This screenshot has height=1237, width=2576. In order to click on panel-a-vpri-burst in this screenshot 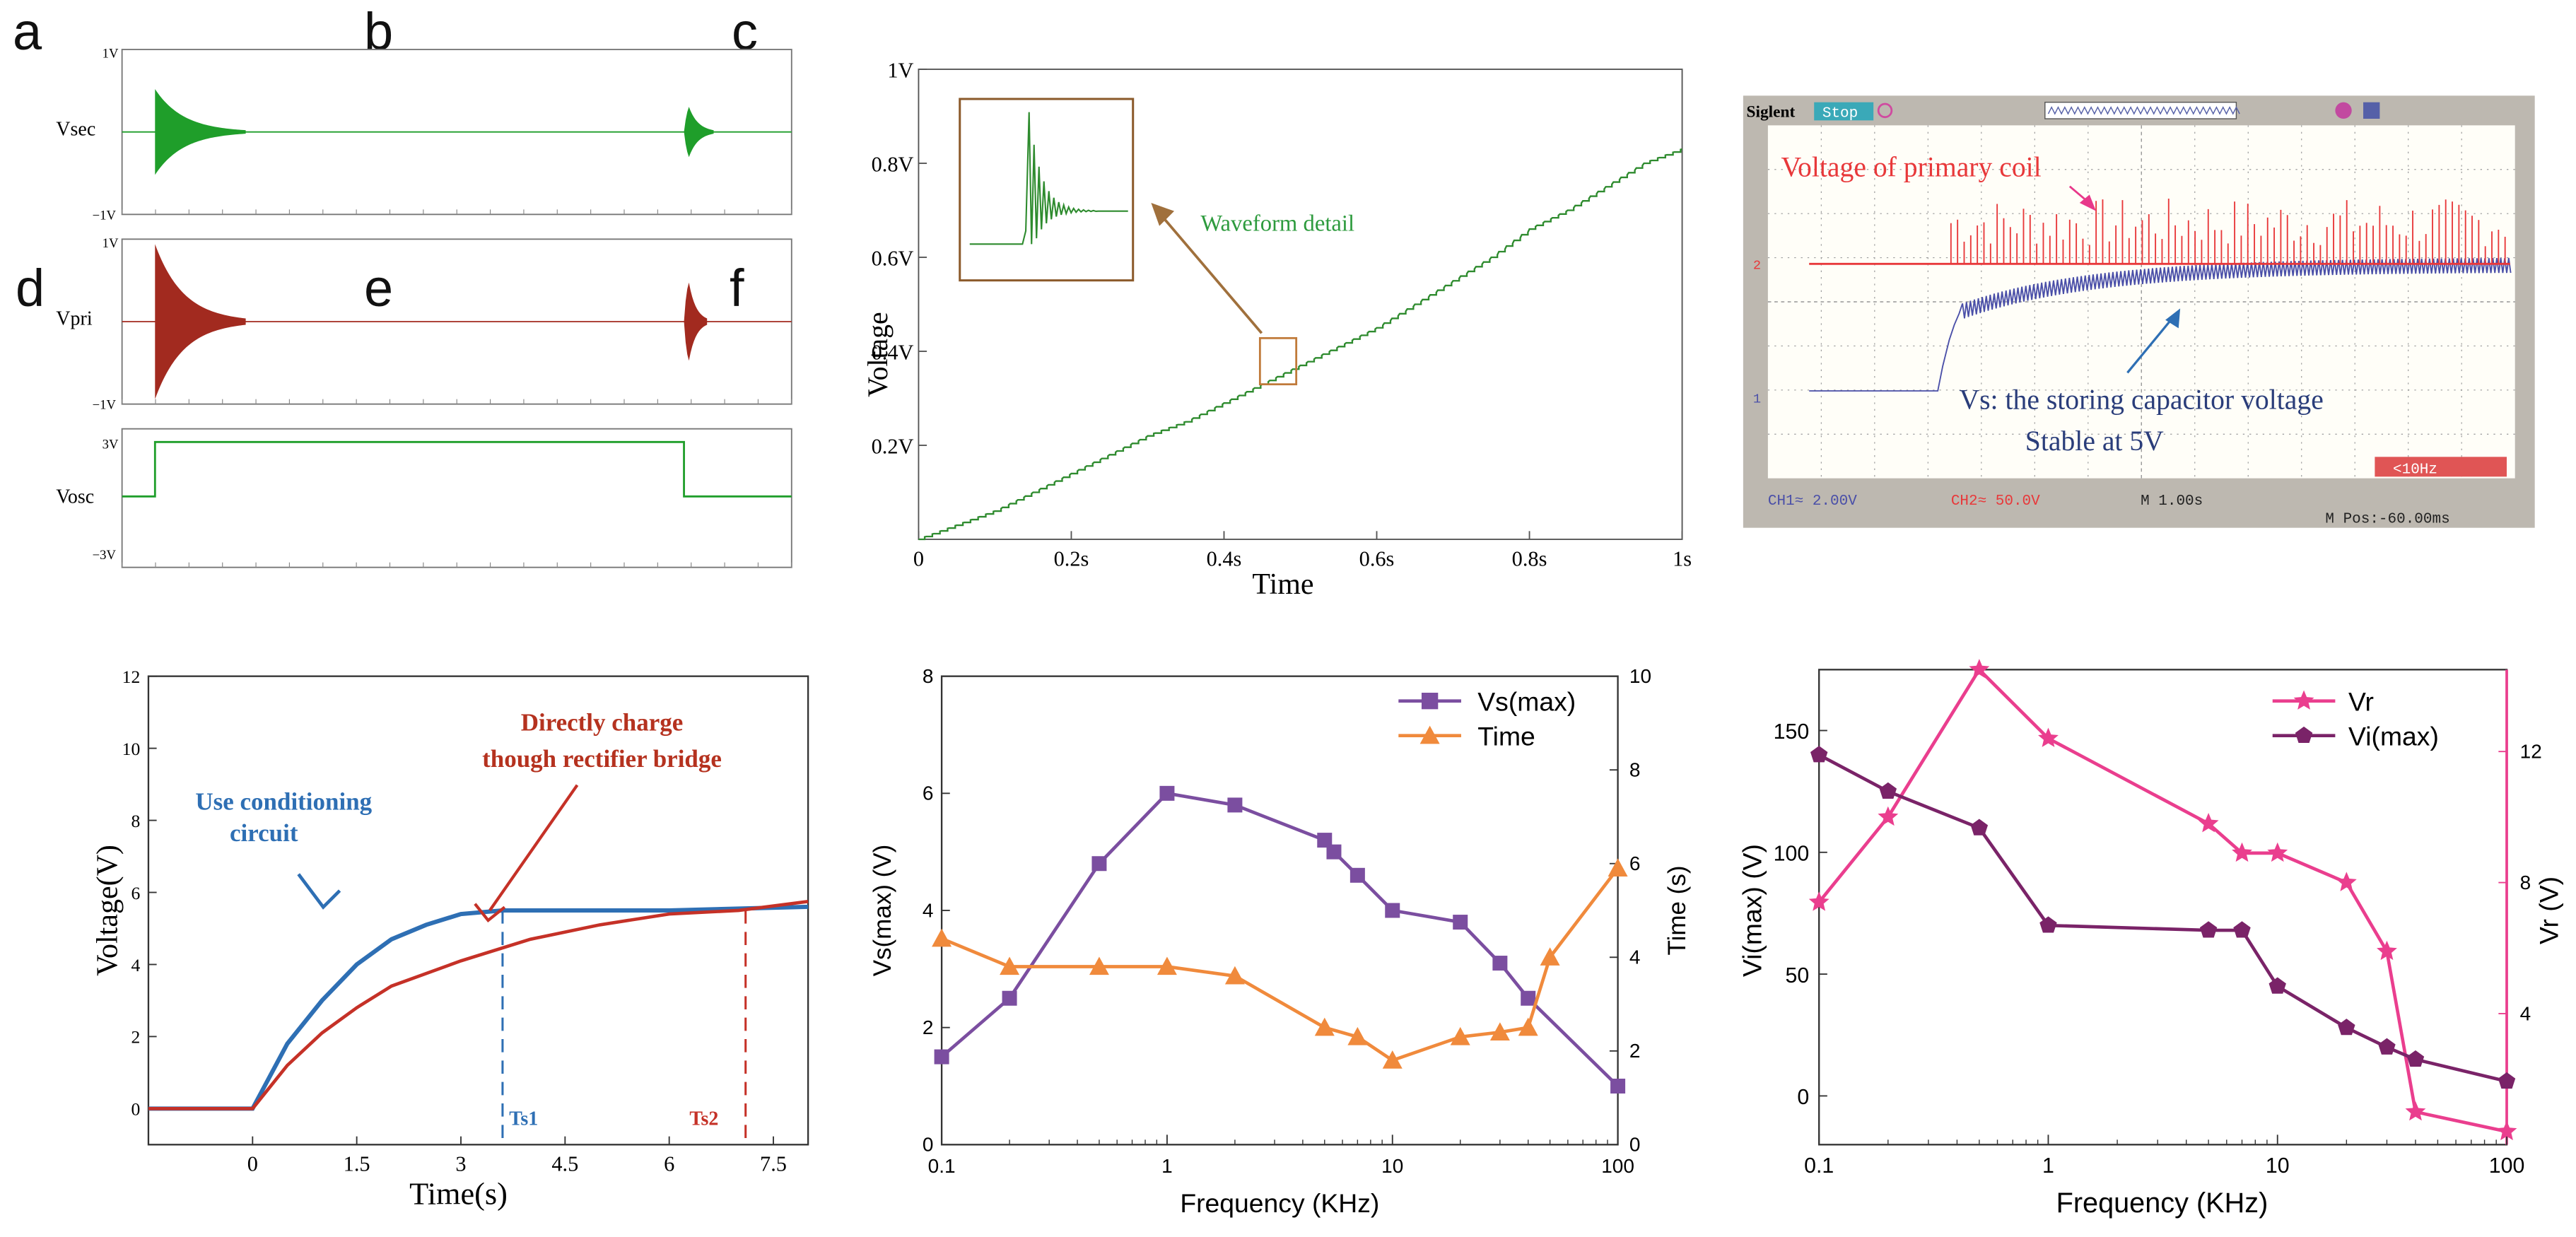, I will do `click(696, 321)`.